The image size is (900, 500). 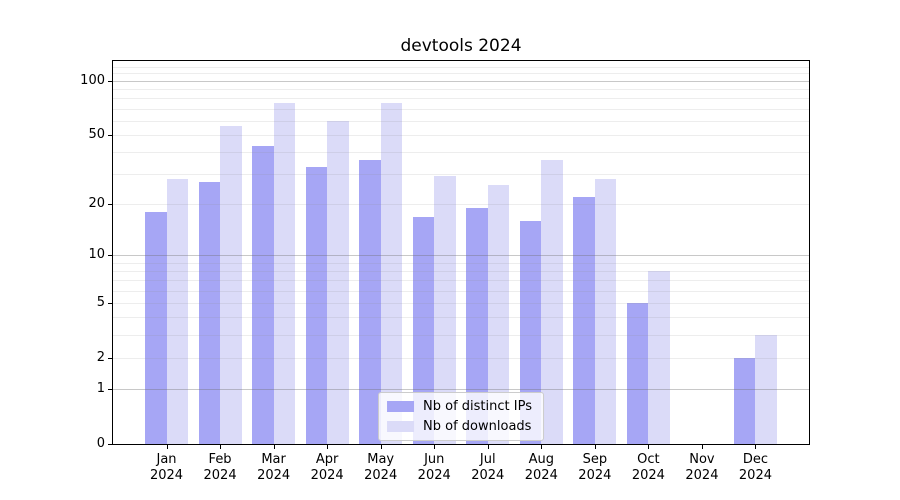 What do you see at coordinates (220, 467) in the screenshot?
I see `x-tick-label-feb-2024: Feb 2024` at bounding box center [220, 467].